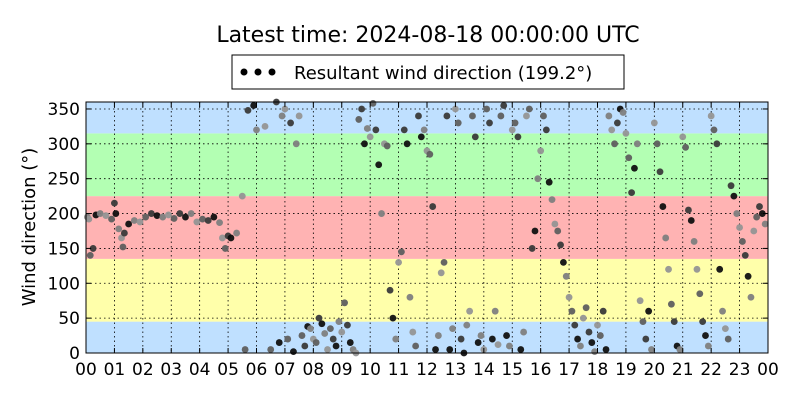  What do you see at coordinates (740, 370) in the screenshot?
I see `x-tick-label: 23` at bounding box center [740, 370].